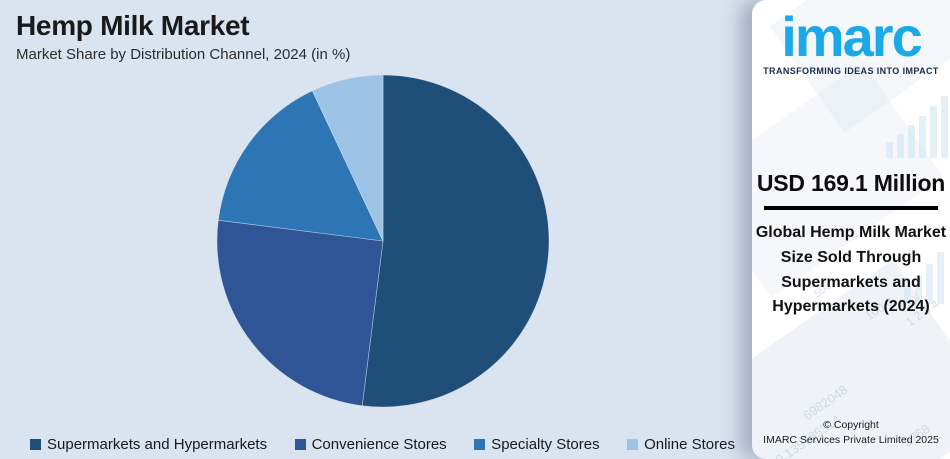 This screenshot has width=950, height=459. What do you see at coordinates (545, 444) in the screenshot?
I see `legend-label: Specialty Stores` at bounding box center [545, 444].